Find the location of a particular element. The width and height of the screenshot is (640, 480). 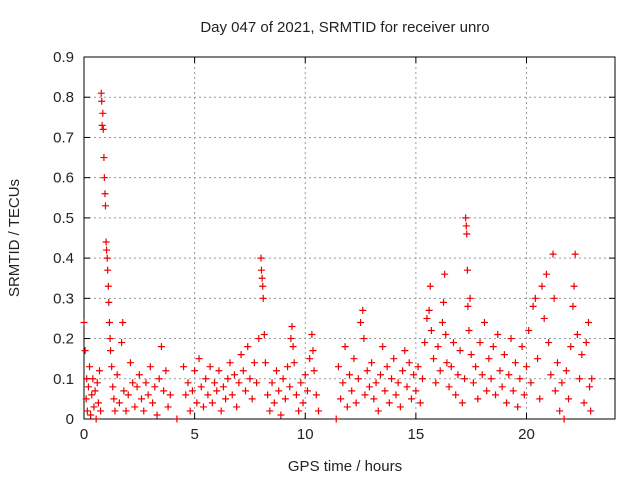

x-tick-label: 15 is located at coordinates (416, 434).